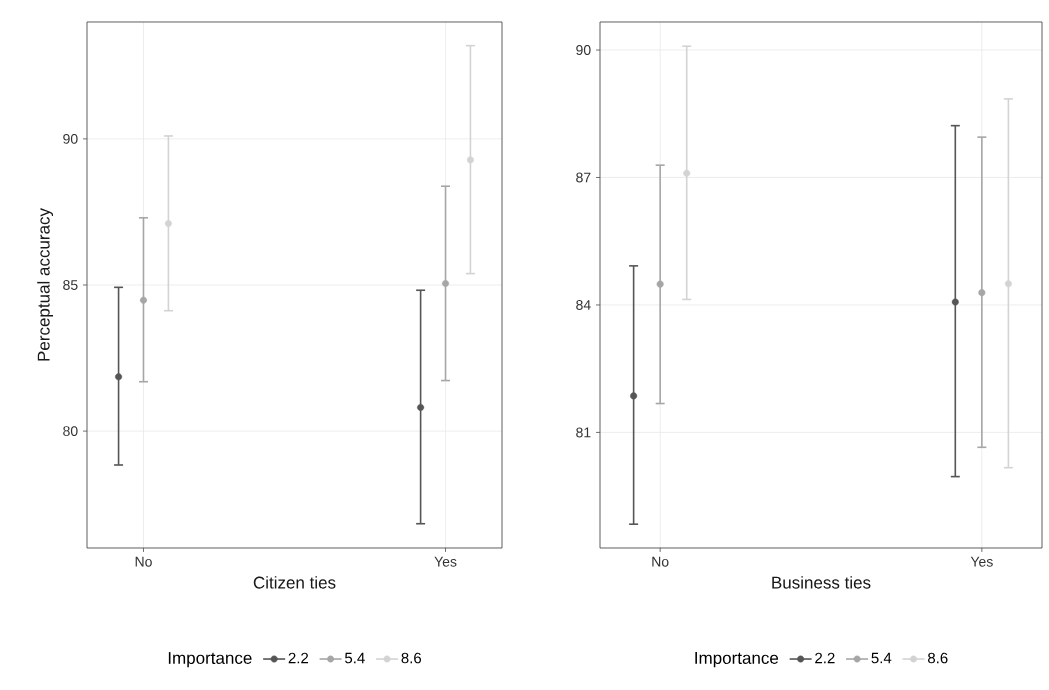 This screenshot has width=1049, height=690. Describe the element at coordinates (70, 285) in the screenshot. I see `y-tick-label: 85` at that location.